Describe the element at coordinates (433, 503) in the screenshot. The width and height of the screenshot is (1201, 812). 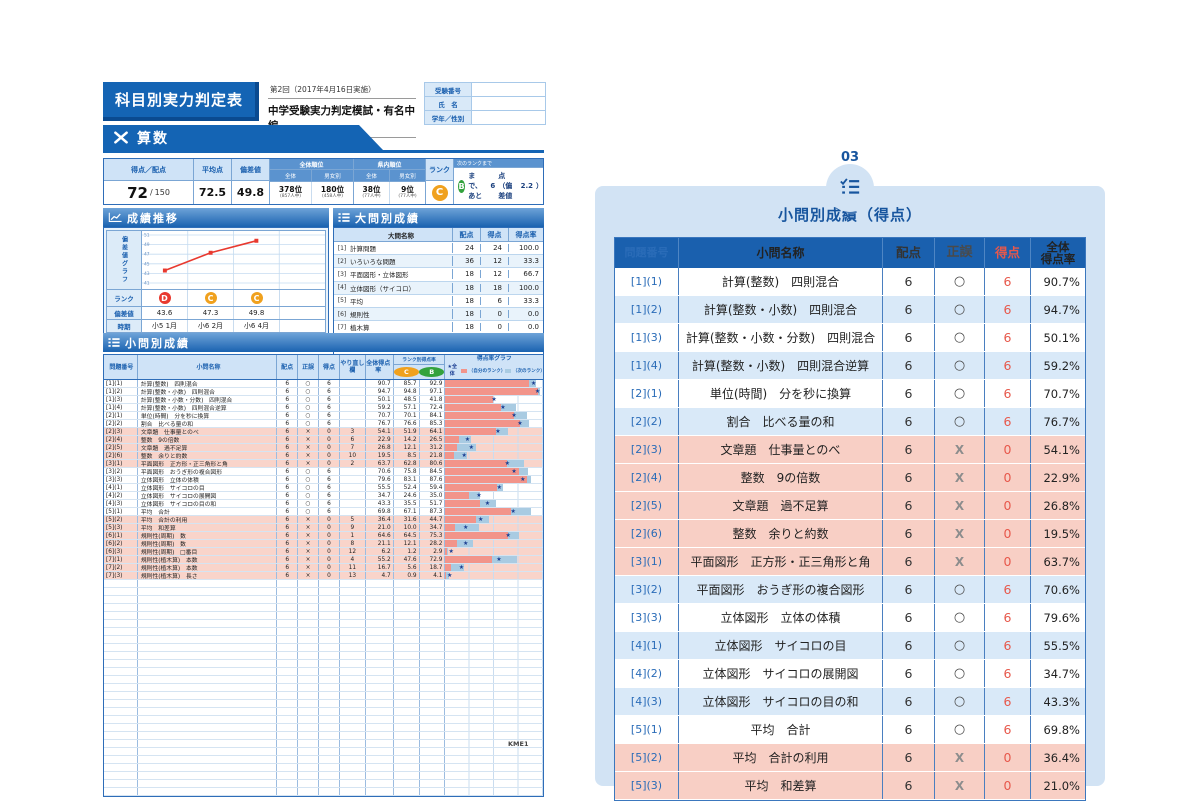
I see `minor-cell-rank-b: 51.7` at that location.